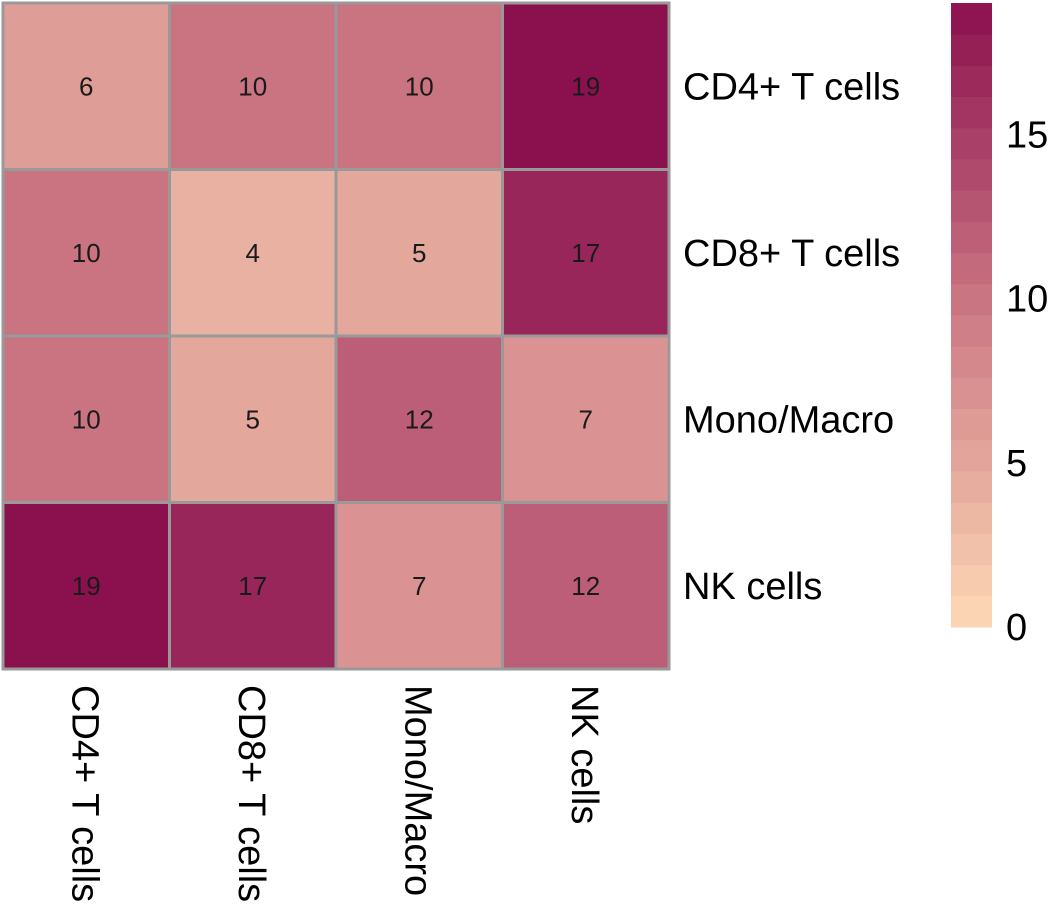 The height and width of the screenshot is (922, 1056). What do you see at coordinates (417, 790) in the screenshot?
I see `column-label: Mono/Macro` at bounding box center [417, 790].